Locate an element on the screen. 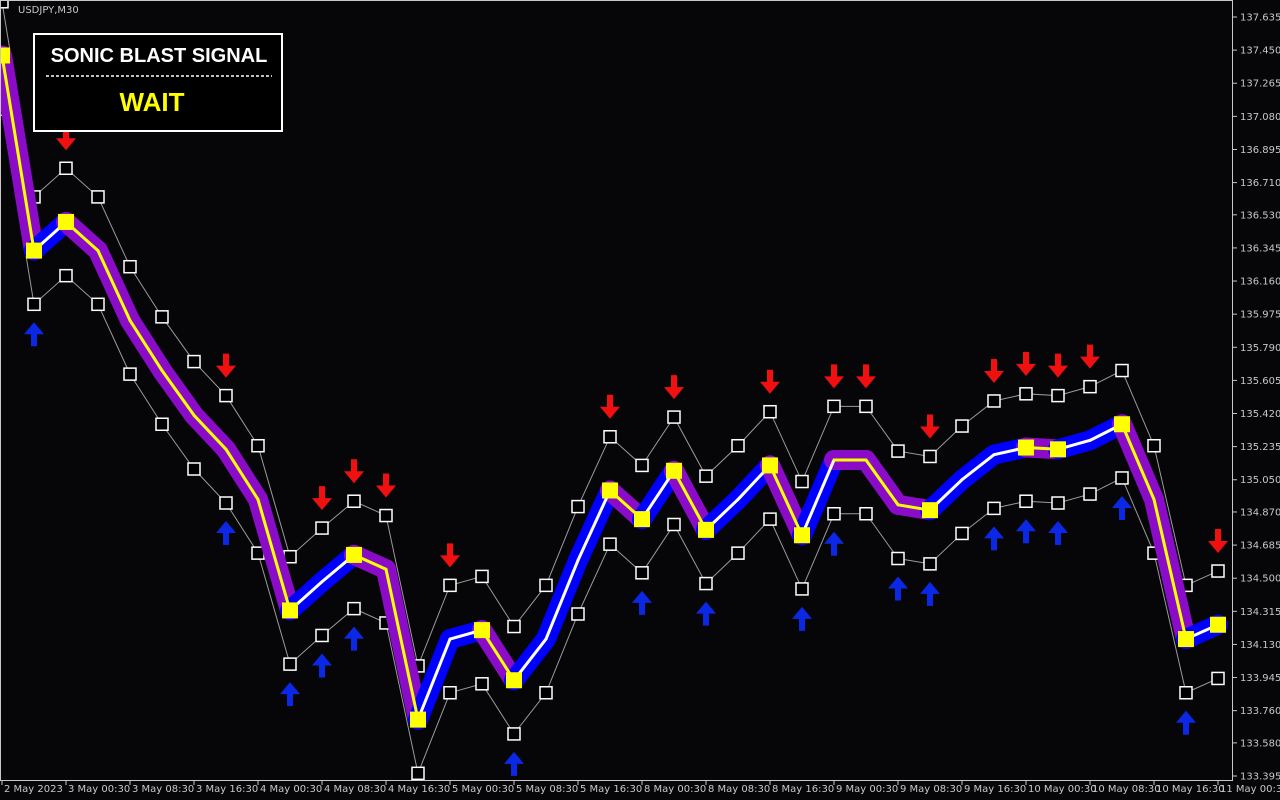 This screenshot has height=800, width=1280. y-tick-label: 136.345 is located at coordinates (1260, 248).